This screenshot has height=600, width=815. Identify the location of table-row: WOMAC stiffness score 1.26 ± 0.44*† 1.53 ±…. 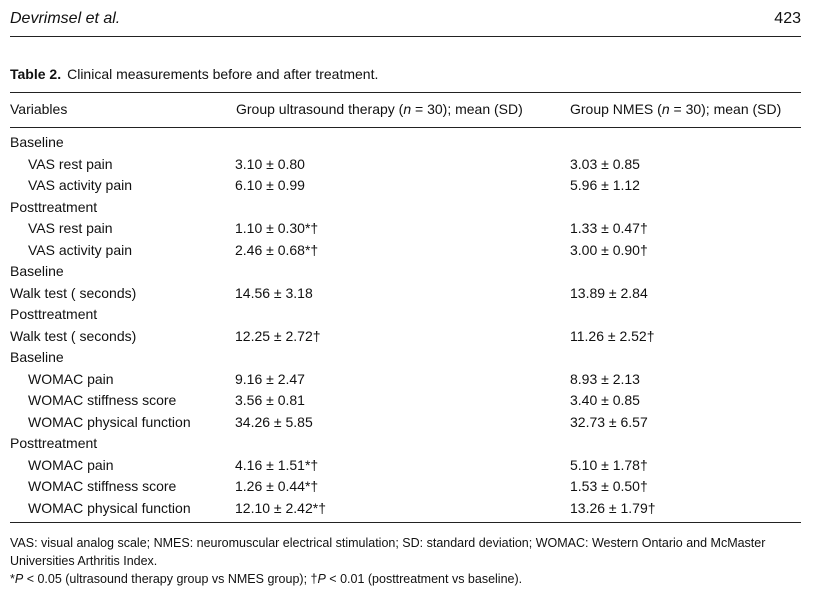
(405, 487).